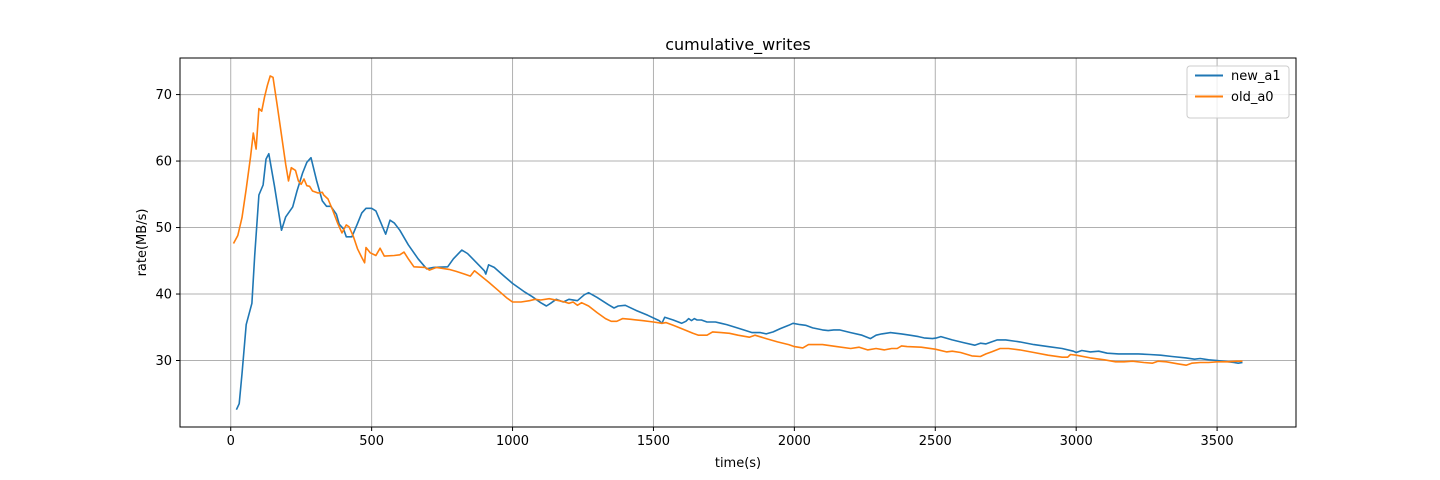  I want to click on x-tick-label: 2000, so click(794, 441).